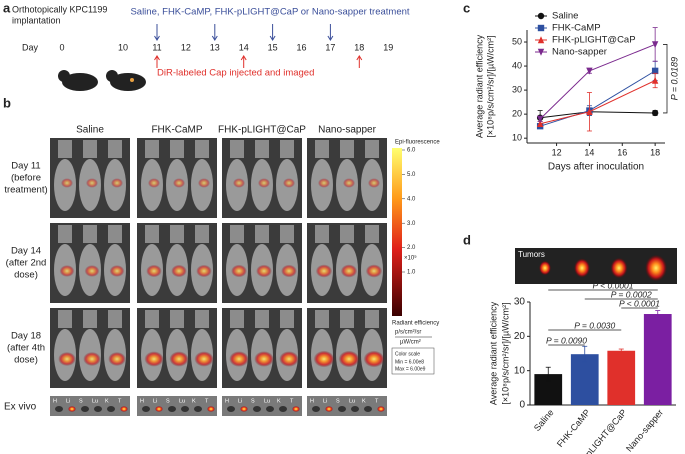  What do you see at coordinates (409, 362) in the screenshot?
I see `scale-note: Min = 6.00e8` at bounding box center [409, 362].